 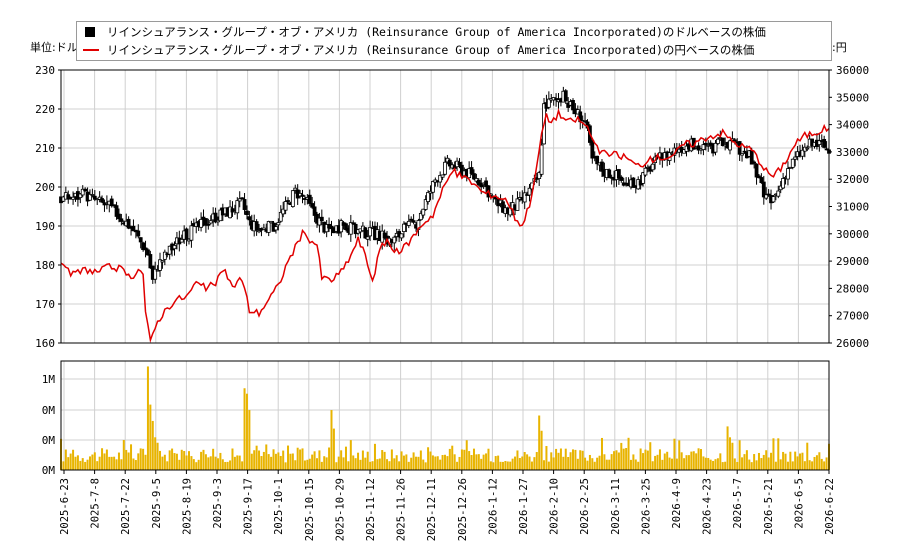 What do you see at coordinates (340, 509) in the screenshot?
I see `x-tick-label: 2025-10-29` at bounding box center [340, 509].